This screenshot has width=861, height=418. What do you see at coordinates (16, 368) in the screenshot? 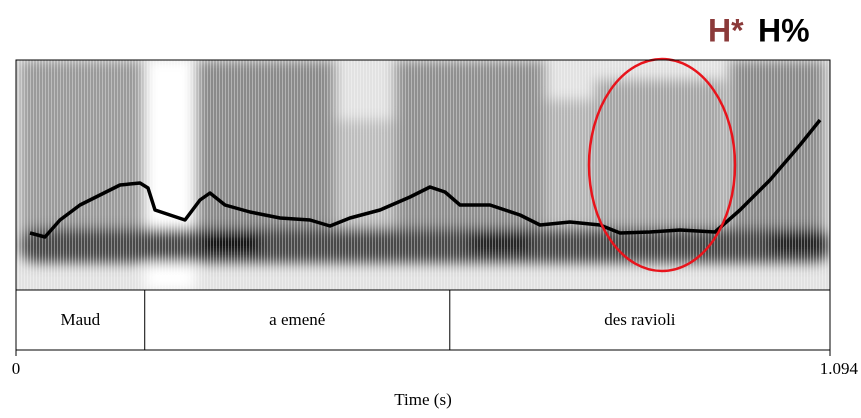
I see `x-tick-label: 0` at bounding box center [16, 368].